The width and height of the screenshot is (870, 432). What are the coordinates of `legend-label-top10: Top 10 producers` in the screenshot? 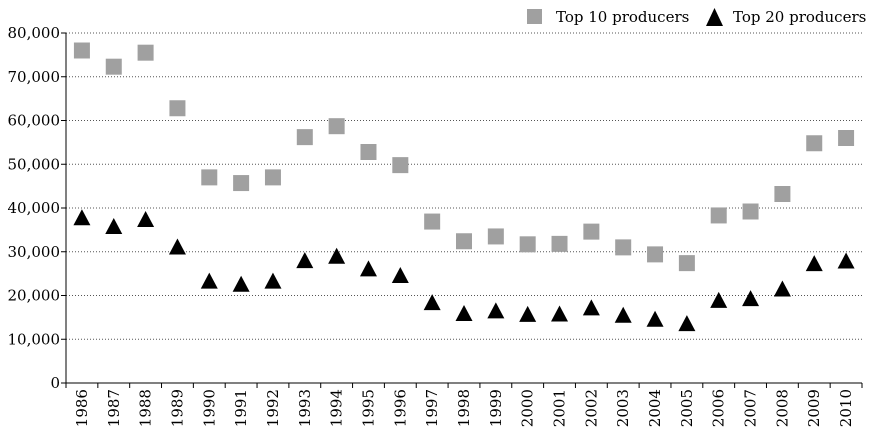 It's located at (622, 17).